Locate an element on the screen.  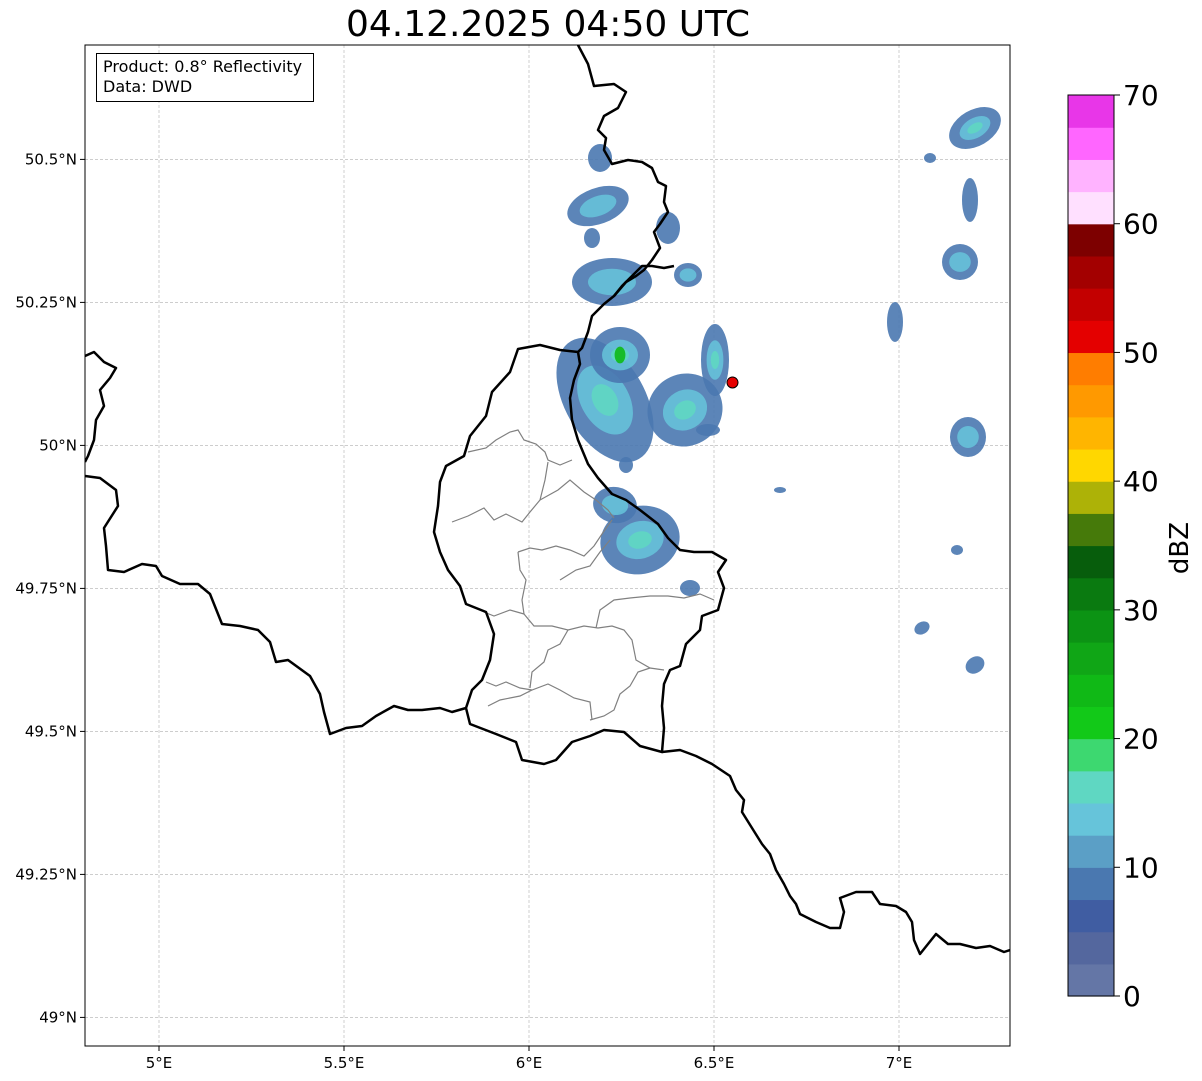
y-tick-label: 50.5°N is located at coordinates (51, 159).